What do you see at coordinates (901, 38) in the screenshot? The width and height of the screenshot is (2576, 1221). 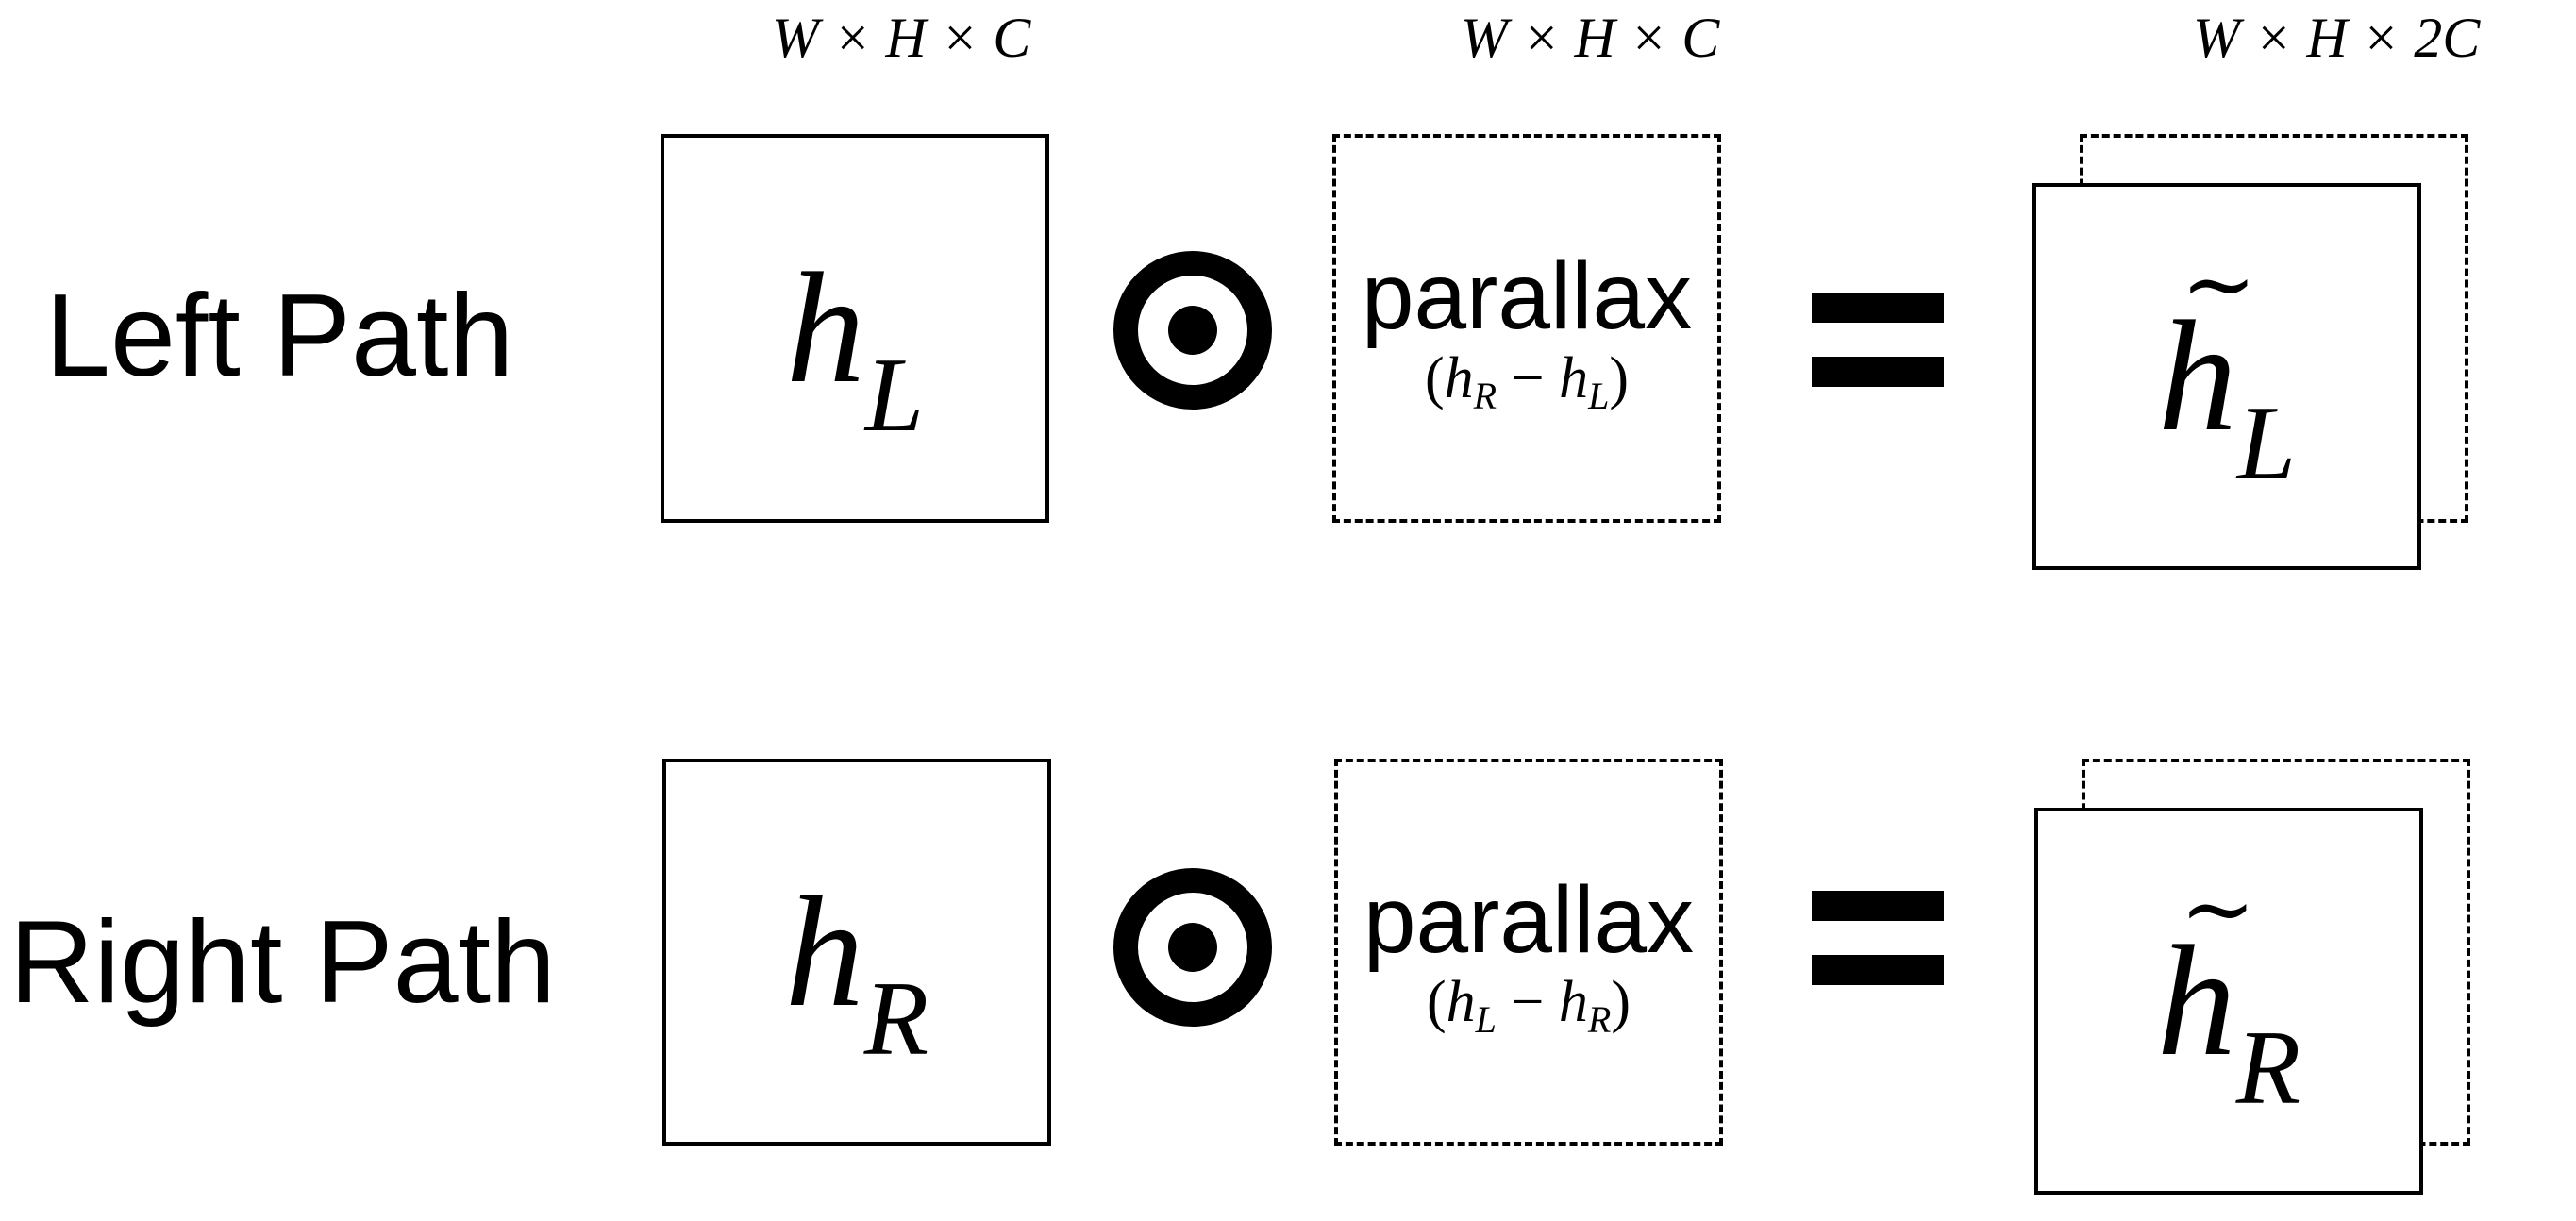 I see `input-dimension-label: W × H × C` at bounding box center [901, 38].